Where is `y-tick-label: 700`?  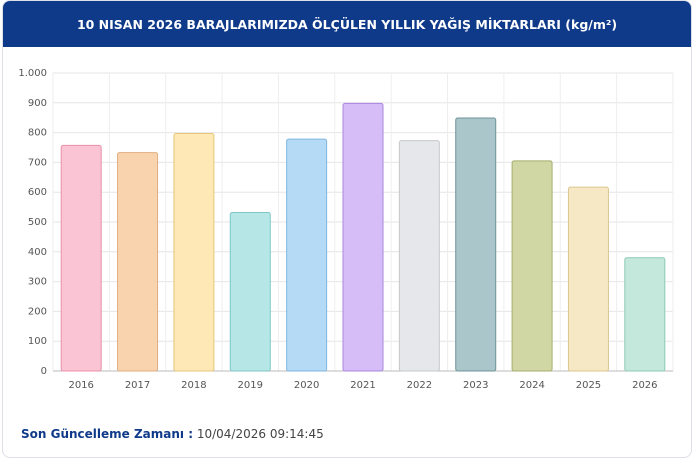
y-tick-label: 700 is located at coordinates (37, 162).